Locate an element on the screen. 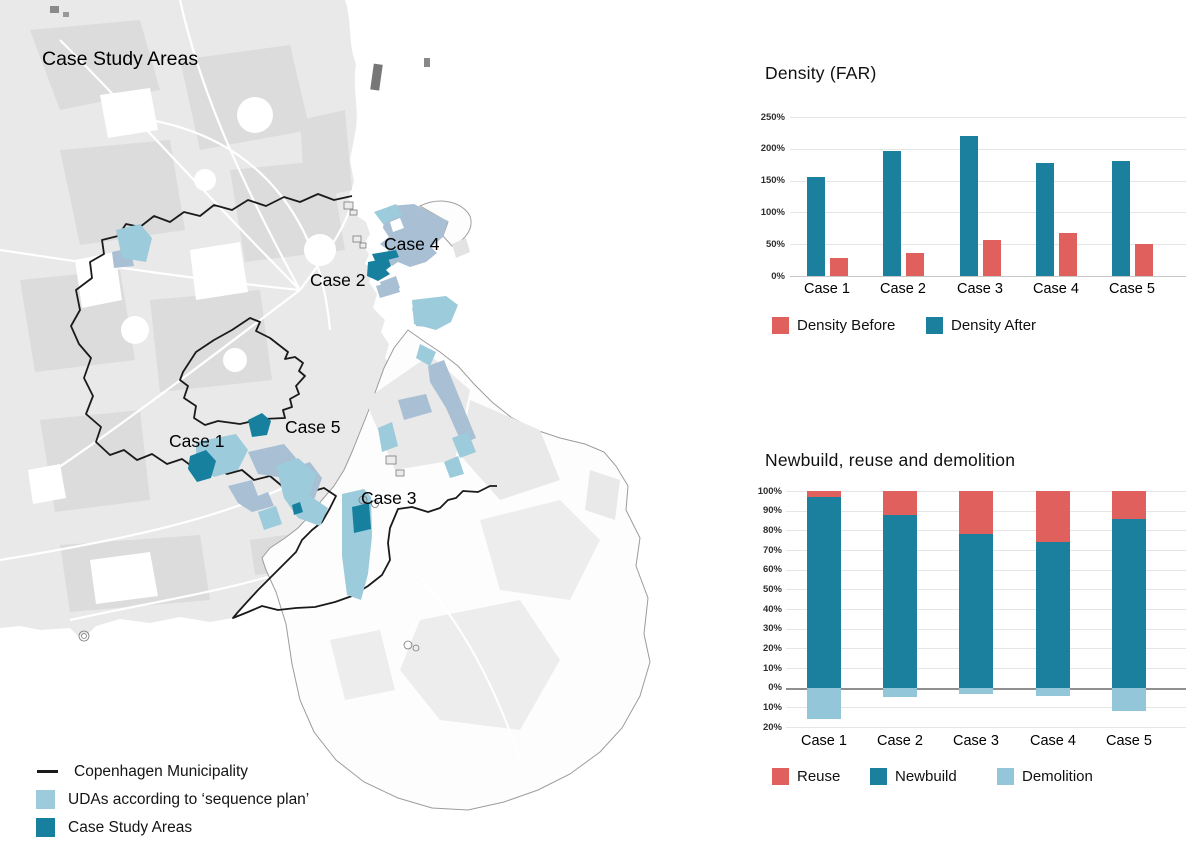 This screenshot has height=861, width=1200. map-structures is located at coordinates (249, 426).